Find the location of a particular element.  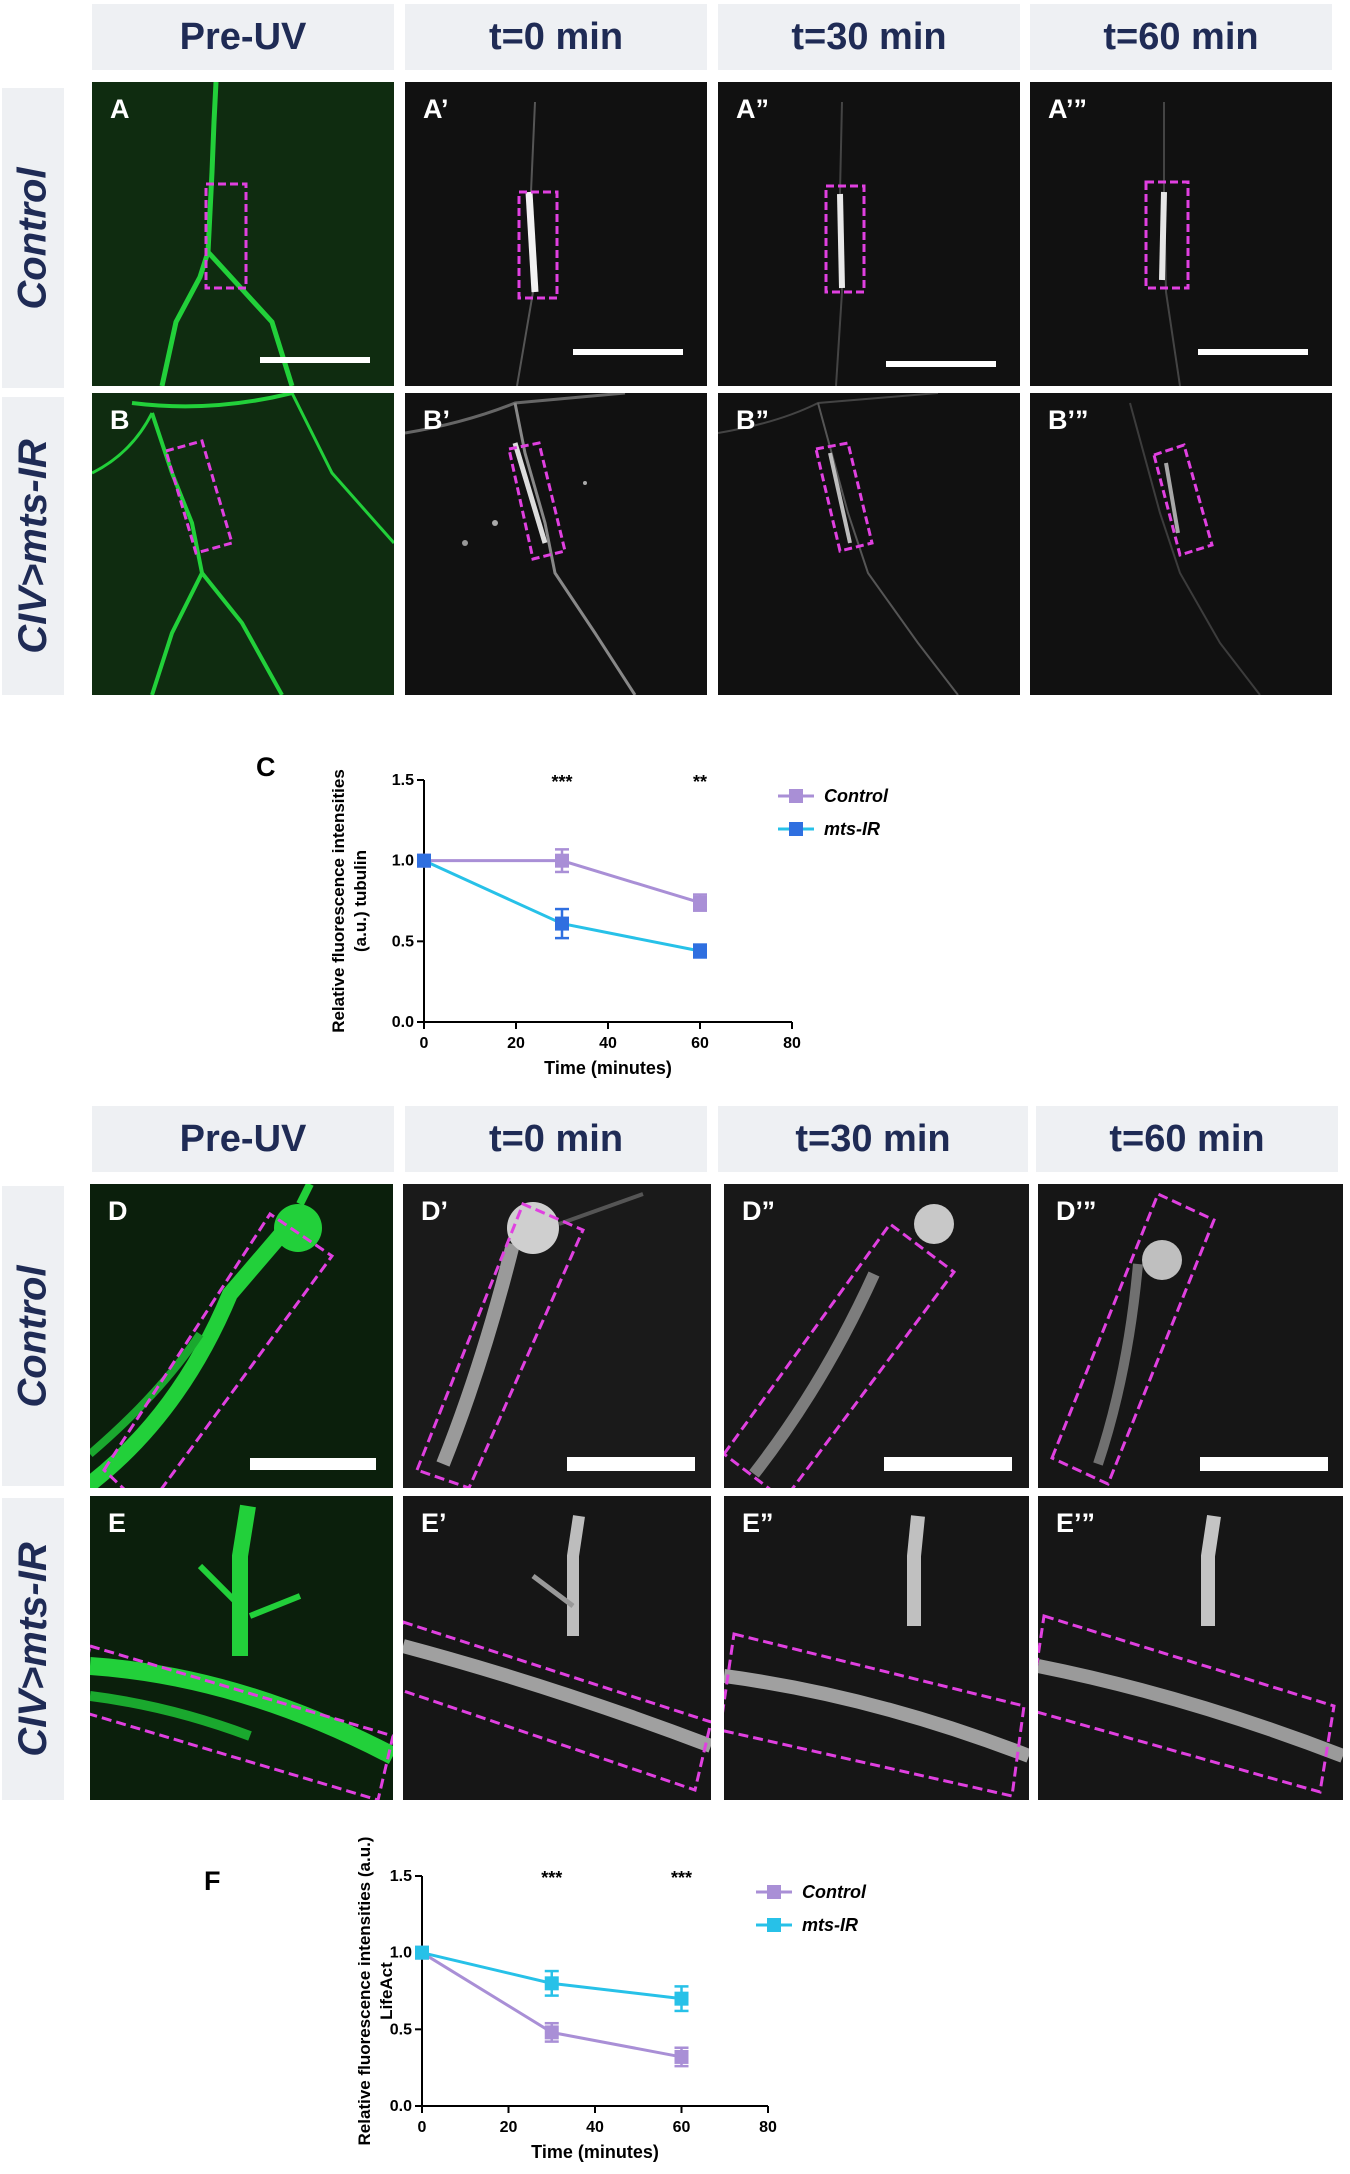

panel-label: E’ is located at coordinates (434, 1523).